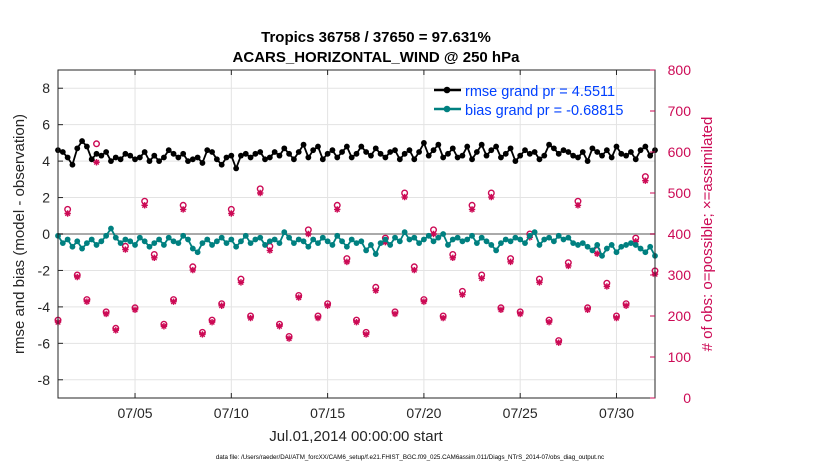 Image resolution: width=830 pixels, height=475 pixels. I want to click on bias-series, so click(356, 242).